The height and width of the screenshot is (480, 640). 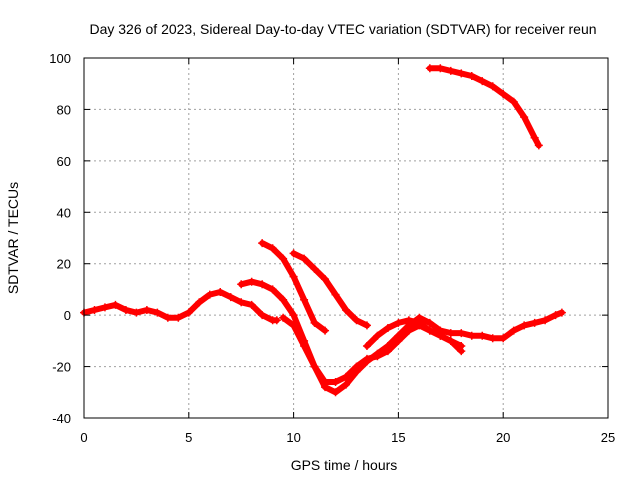 What do you see at coordinates (64, 264) in the screenshot?
I see `y-tick-label: 20` at bounding box center [64, 264].